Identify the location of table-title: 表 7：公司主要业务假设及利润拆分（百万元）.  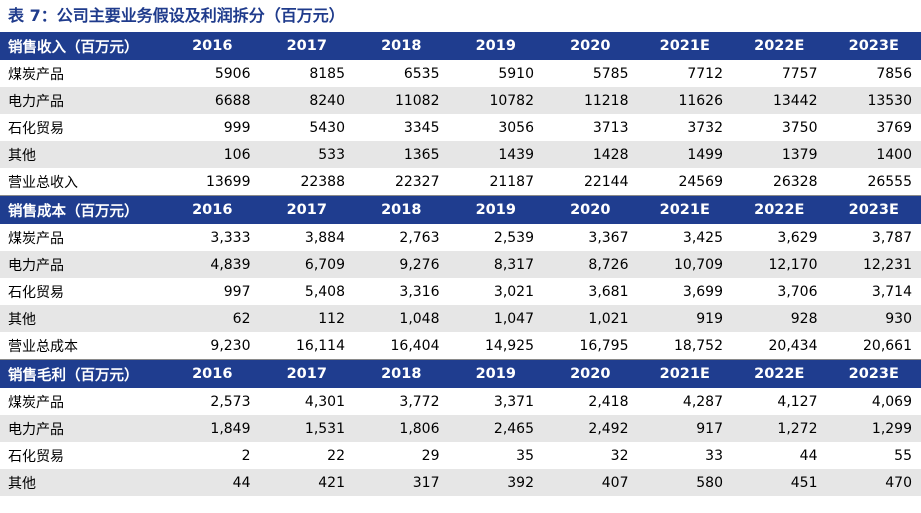
(176, 15).